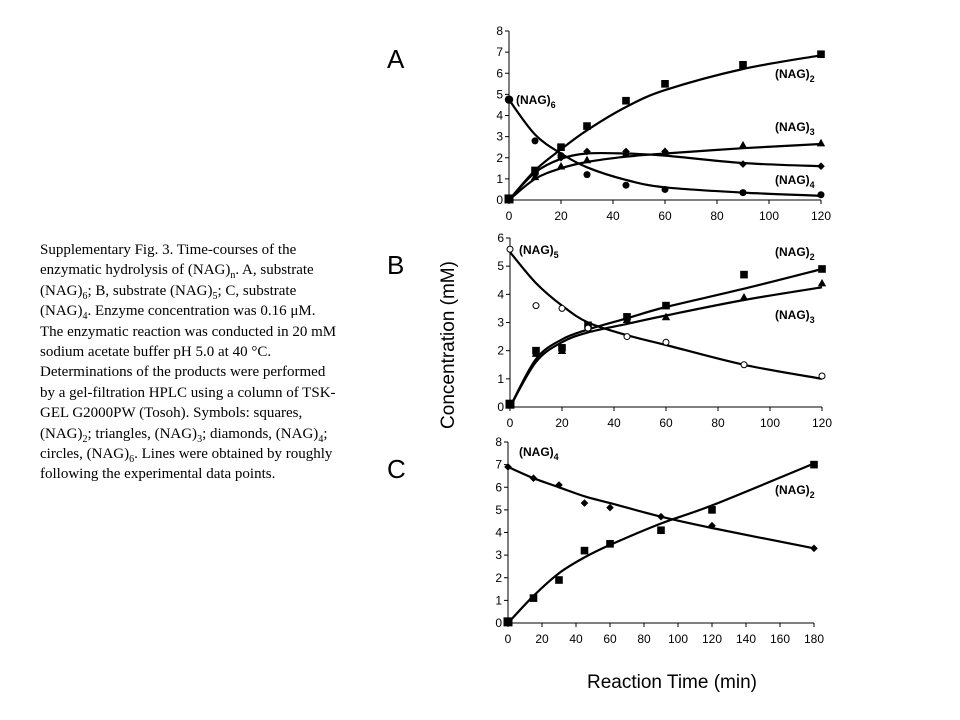 This screenshot has height=720, width=960. I want to click on y-tick-label: 5, so click(500, 266).